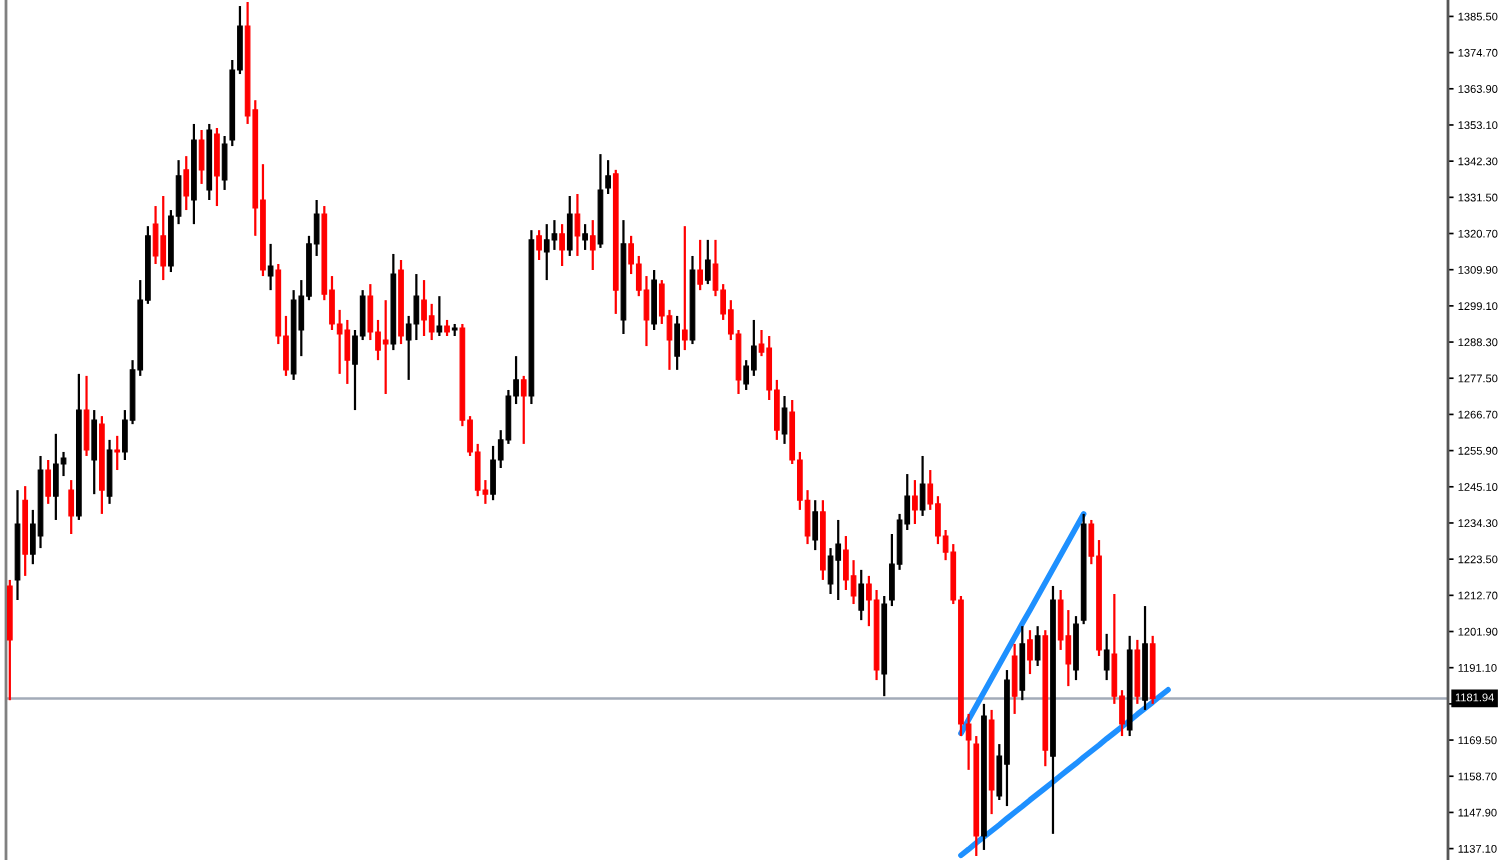 Image resolution: width=1500 pixels, height=860 pixels. I want to click on line-series, so click(1022, 624).